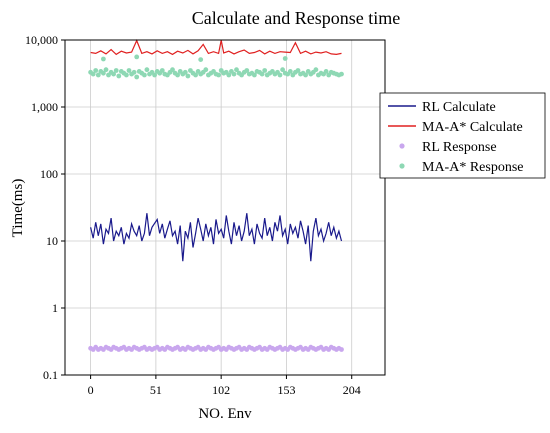 Image resolution: width=550 pixels, height=433 pixels. What do you see at coordinates (341, 349) in the screenshot?
I see `rl-response-point` at bounding box center [341, 349].